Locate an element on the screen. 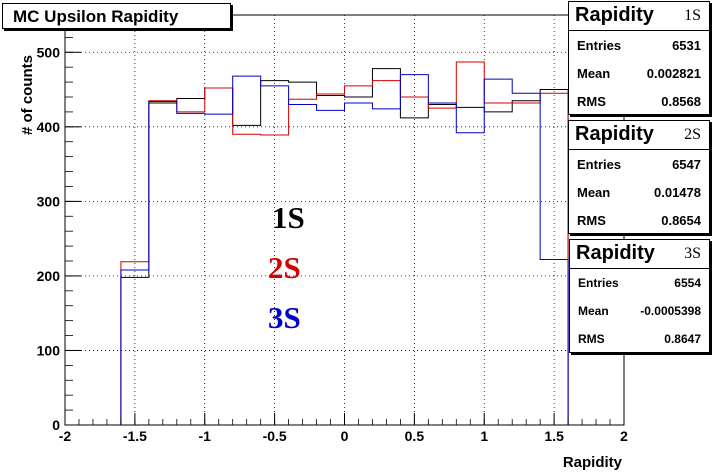 The width and height of the screenshot is (720, 472). y-tick-label: 300 is located at coordinates (49, 201).